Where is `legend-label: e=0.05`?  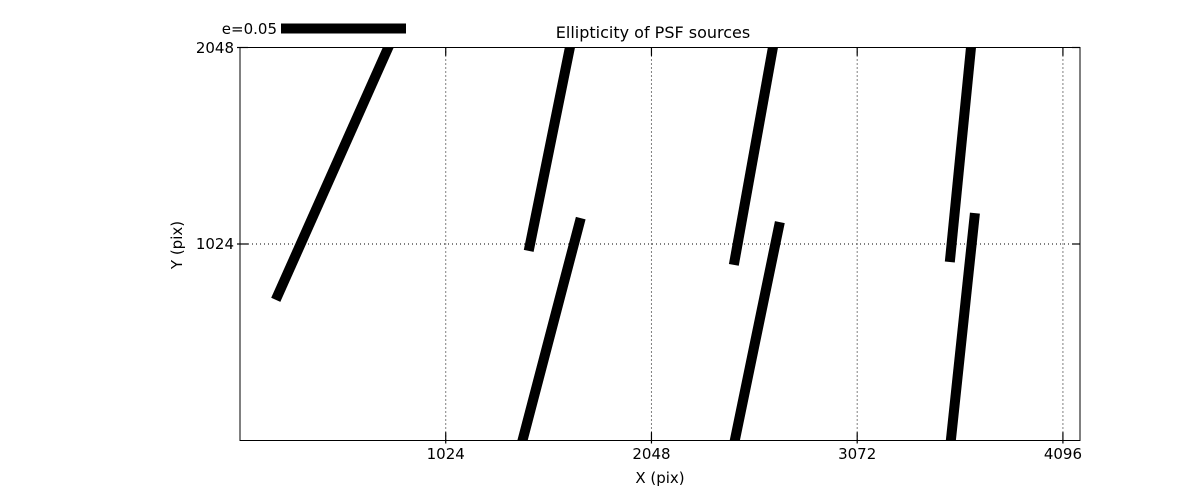
legend-label: e=0.05 is located at coordinates (249, 29).